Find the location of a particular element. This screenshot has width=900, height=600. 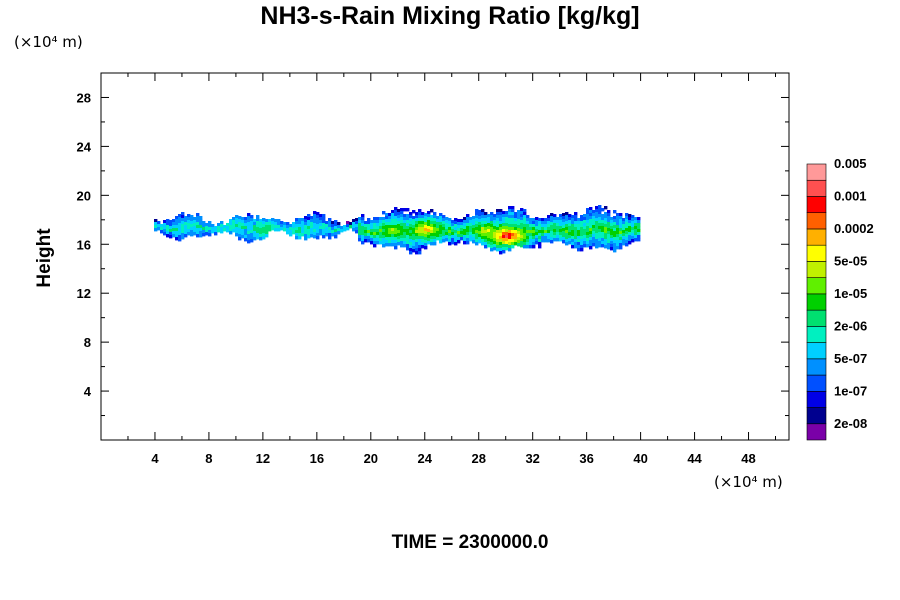

y-axis-units: (×10⁴ m) is located at coordinates (48, 42).